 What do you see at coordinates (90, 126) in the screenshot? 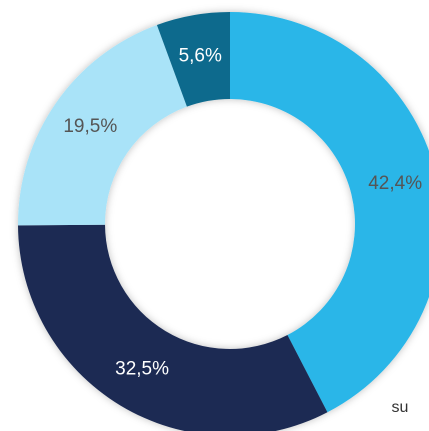
I see `data-label: 19,5%` at bounding box center [90, 126].